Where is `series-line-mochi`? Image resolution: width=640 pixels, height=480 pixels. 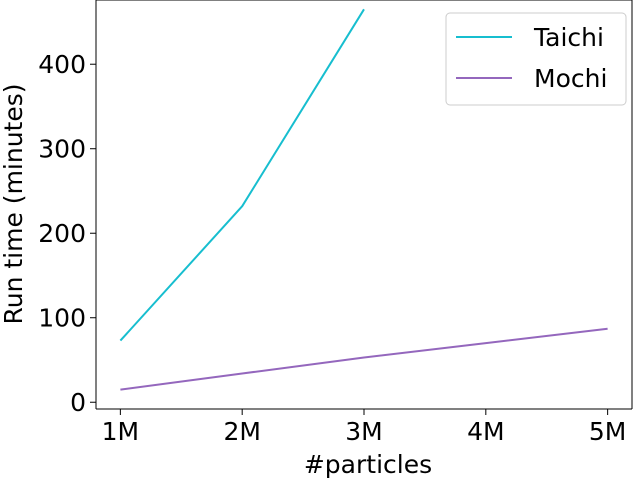
series-line-mochi is located at coordinates (364, 359).